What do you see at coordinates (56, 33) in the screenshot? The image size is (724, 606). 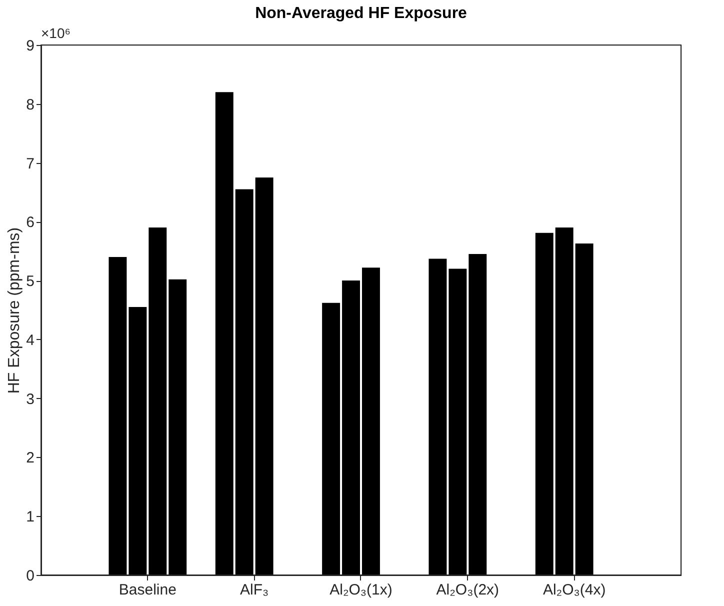 I see `text: ×10⁶` at bounding box center [56, 33].